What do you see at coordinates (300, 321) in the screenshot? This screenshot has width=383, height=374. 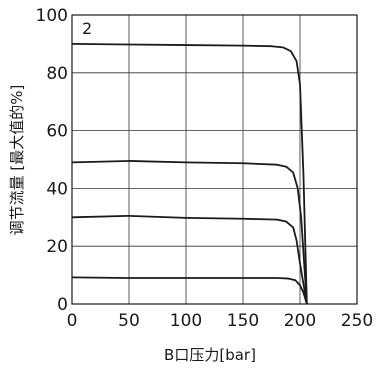 I see `x-tick-label: 200` at bounding box center [300, 321].